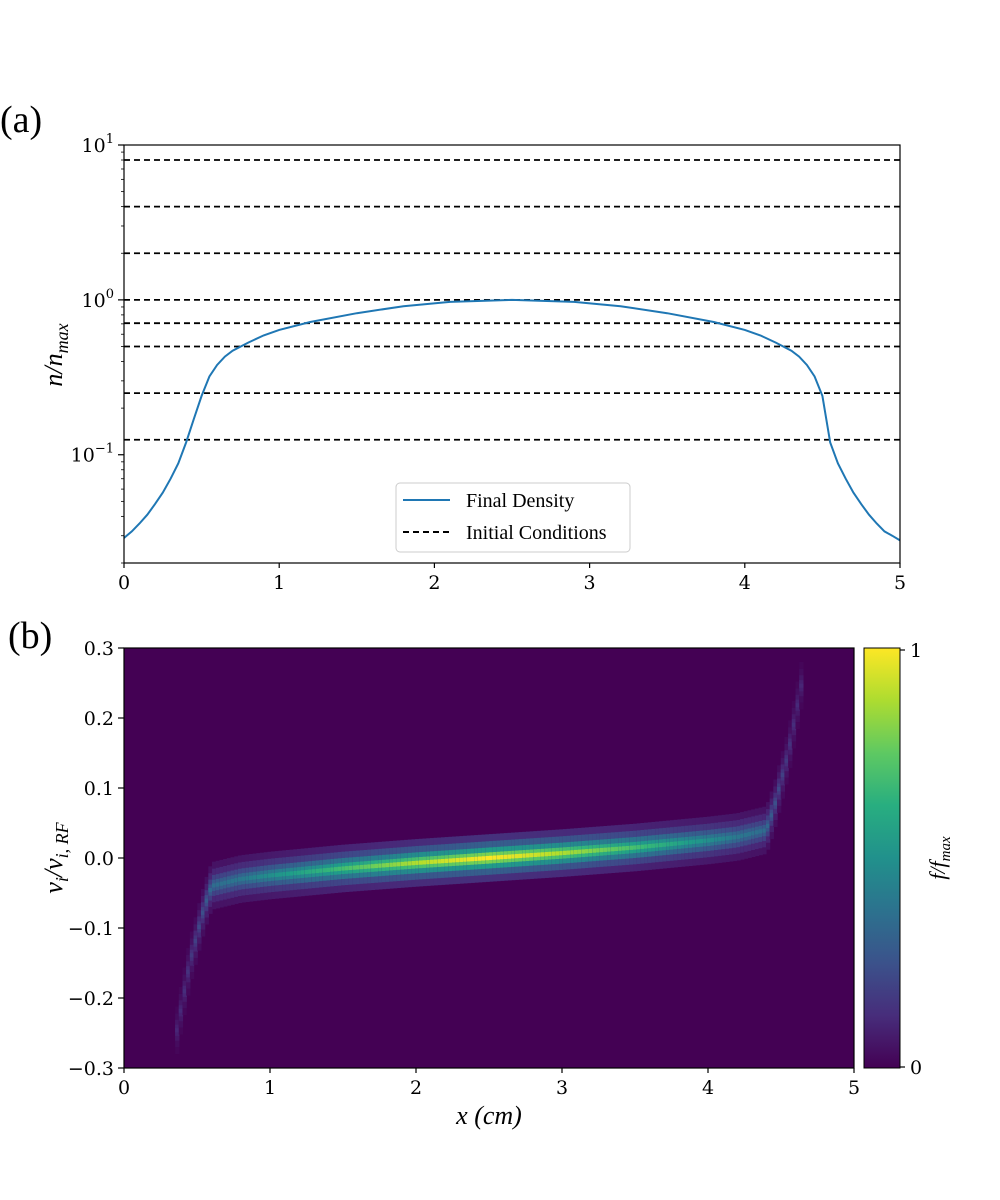  Describe the element at coordinates (489, 1083) in the screenshot. I see `panel-b-x-ticks: 0 1 2 3 4 5` at that location.